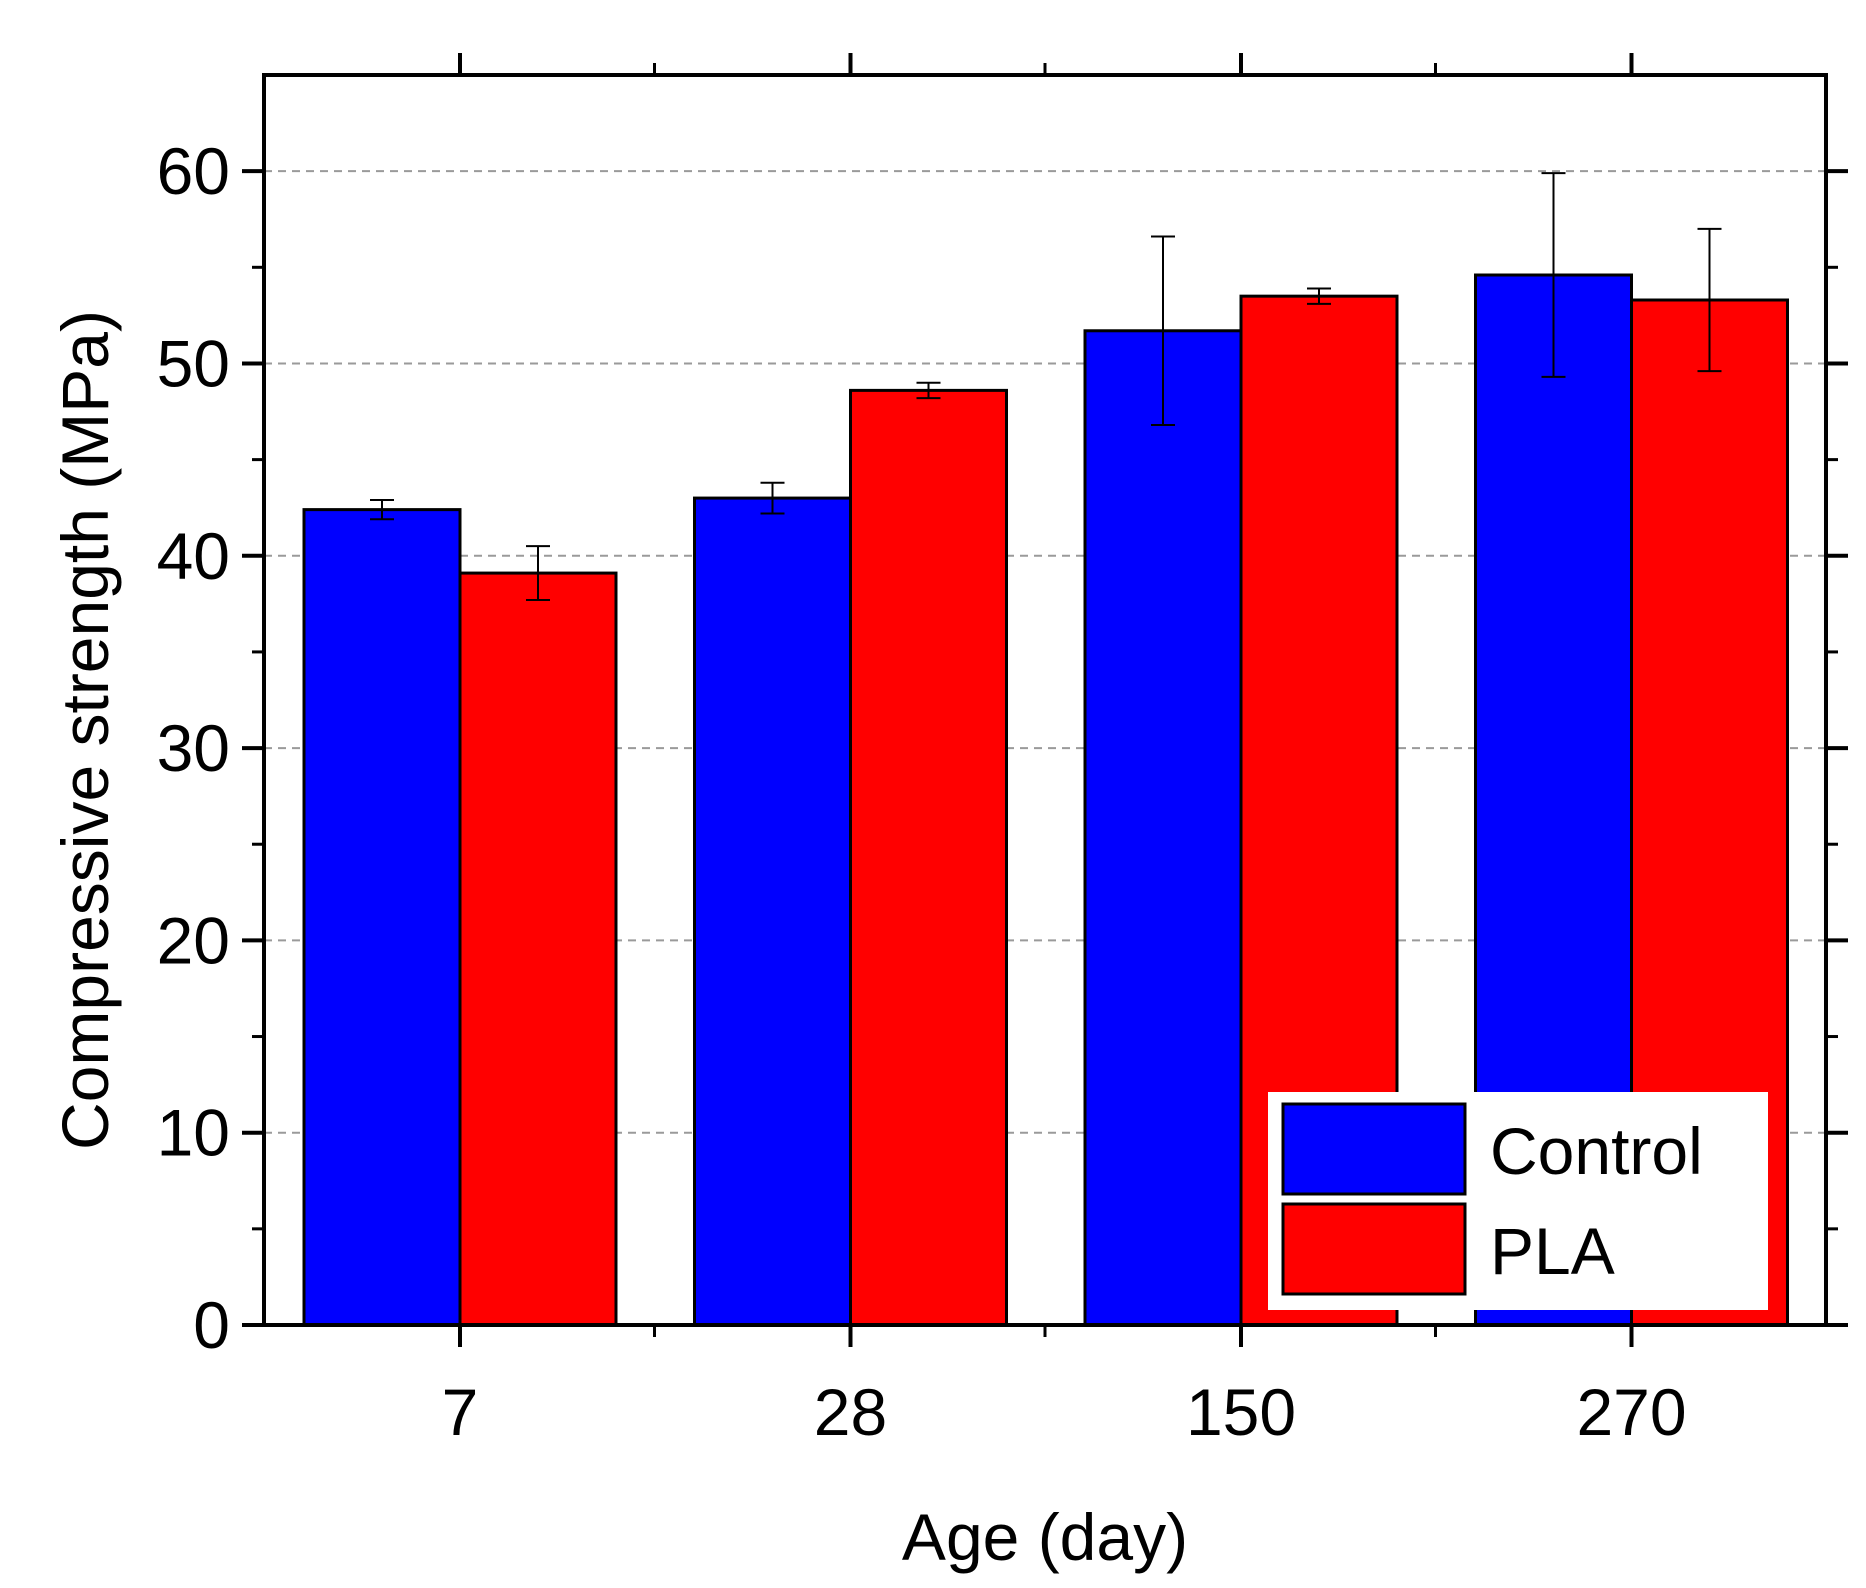  I want to click on y-tick-label-20: 20, so click(193, 940).